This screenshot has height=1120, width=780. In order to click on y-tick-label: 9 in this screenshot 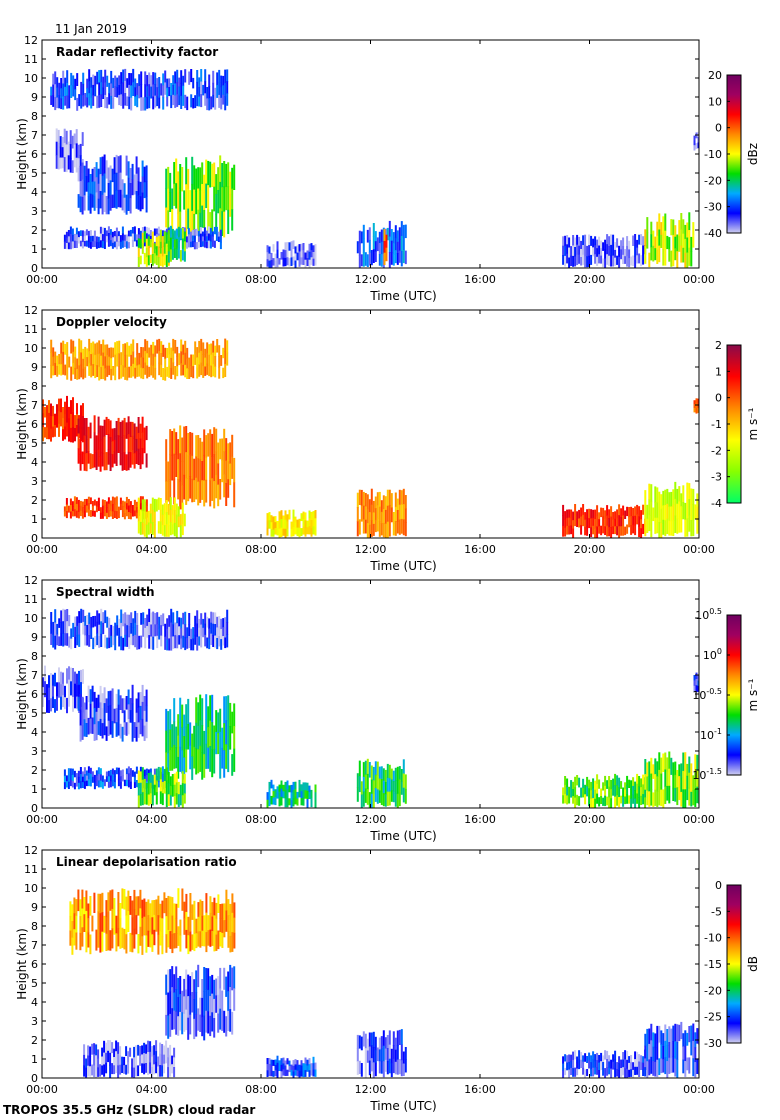, I will do `click(34, 637)`.